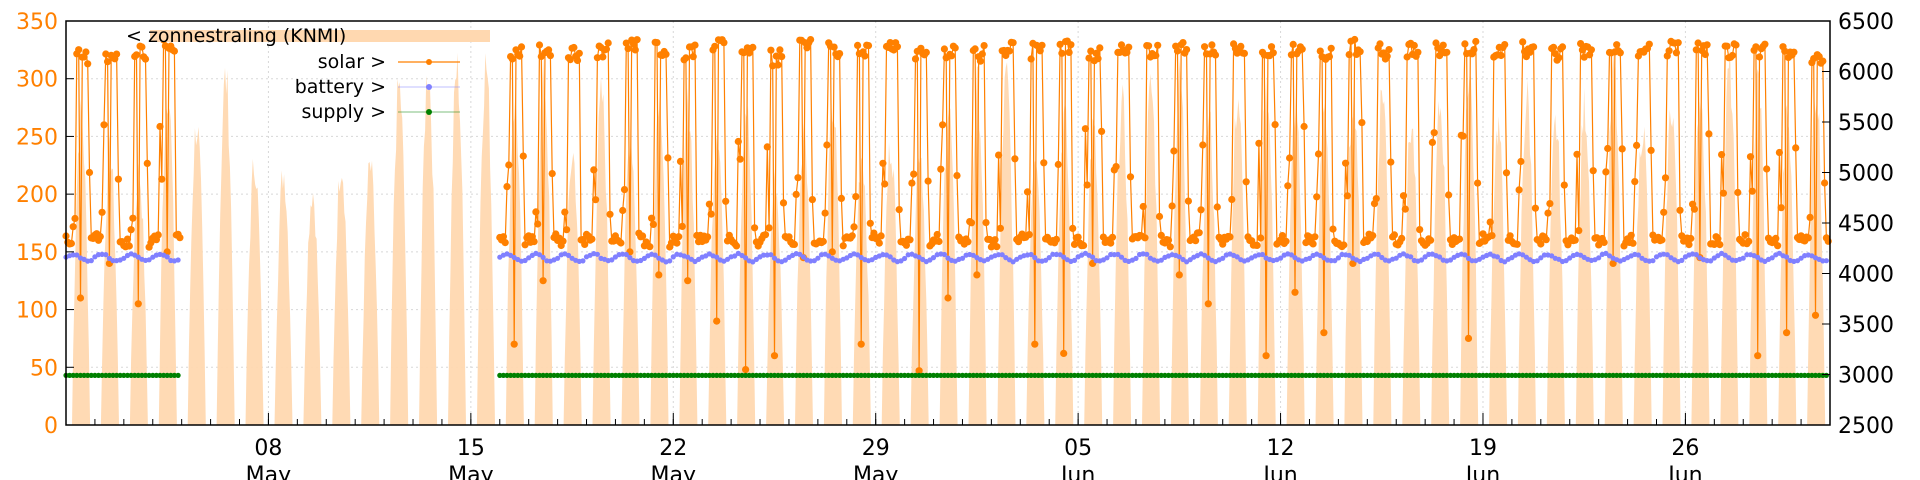  I want to click on legend-battery-marker, so click(429, 87).